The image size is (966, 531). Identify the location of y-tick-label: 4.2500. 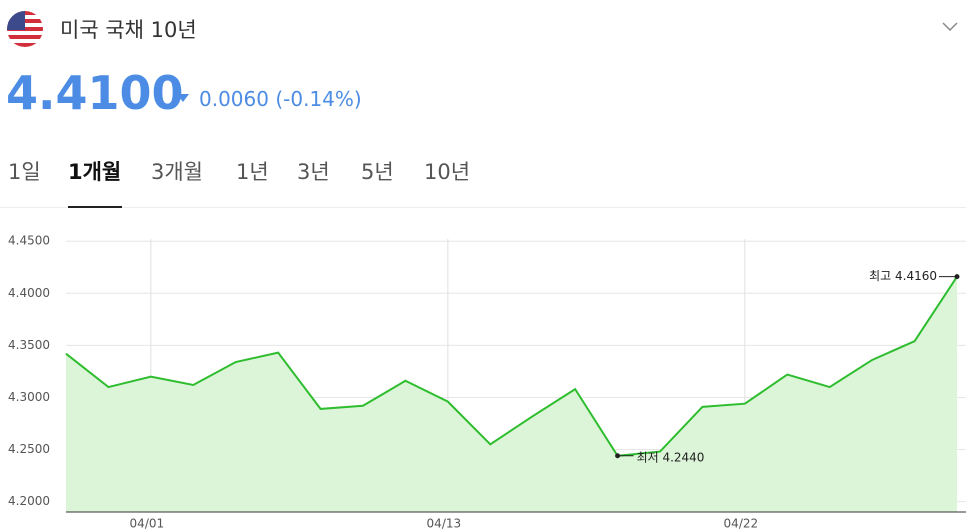
(29, 449).